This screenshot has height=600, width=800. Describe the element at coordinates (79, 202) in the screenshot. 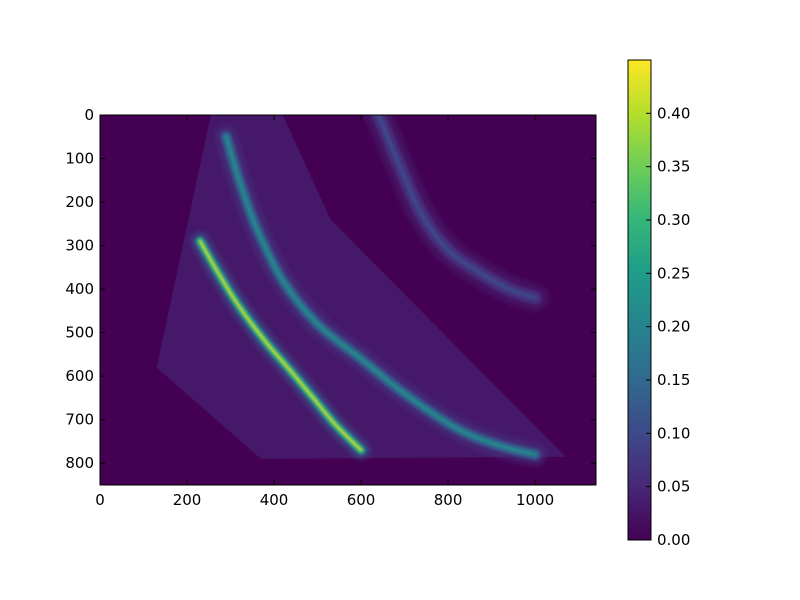

I see `y-tick-label: 200` at that location.